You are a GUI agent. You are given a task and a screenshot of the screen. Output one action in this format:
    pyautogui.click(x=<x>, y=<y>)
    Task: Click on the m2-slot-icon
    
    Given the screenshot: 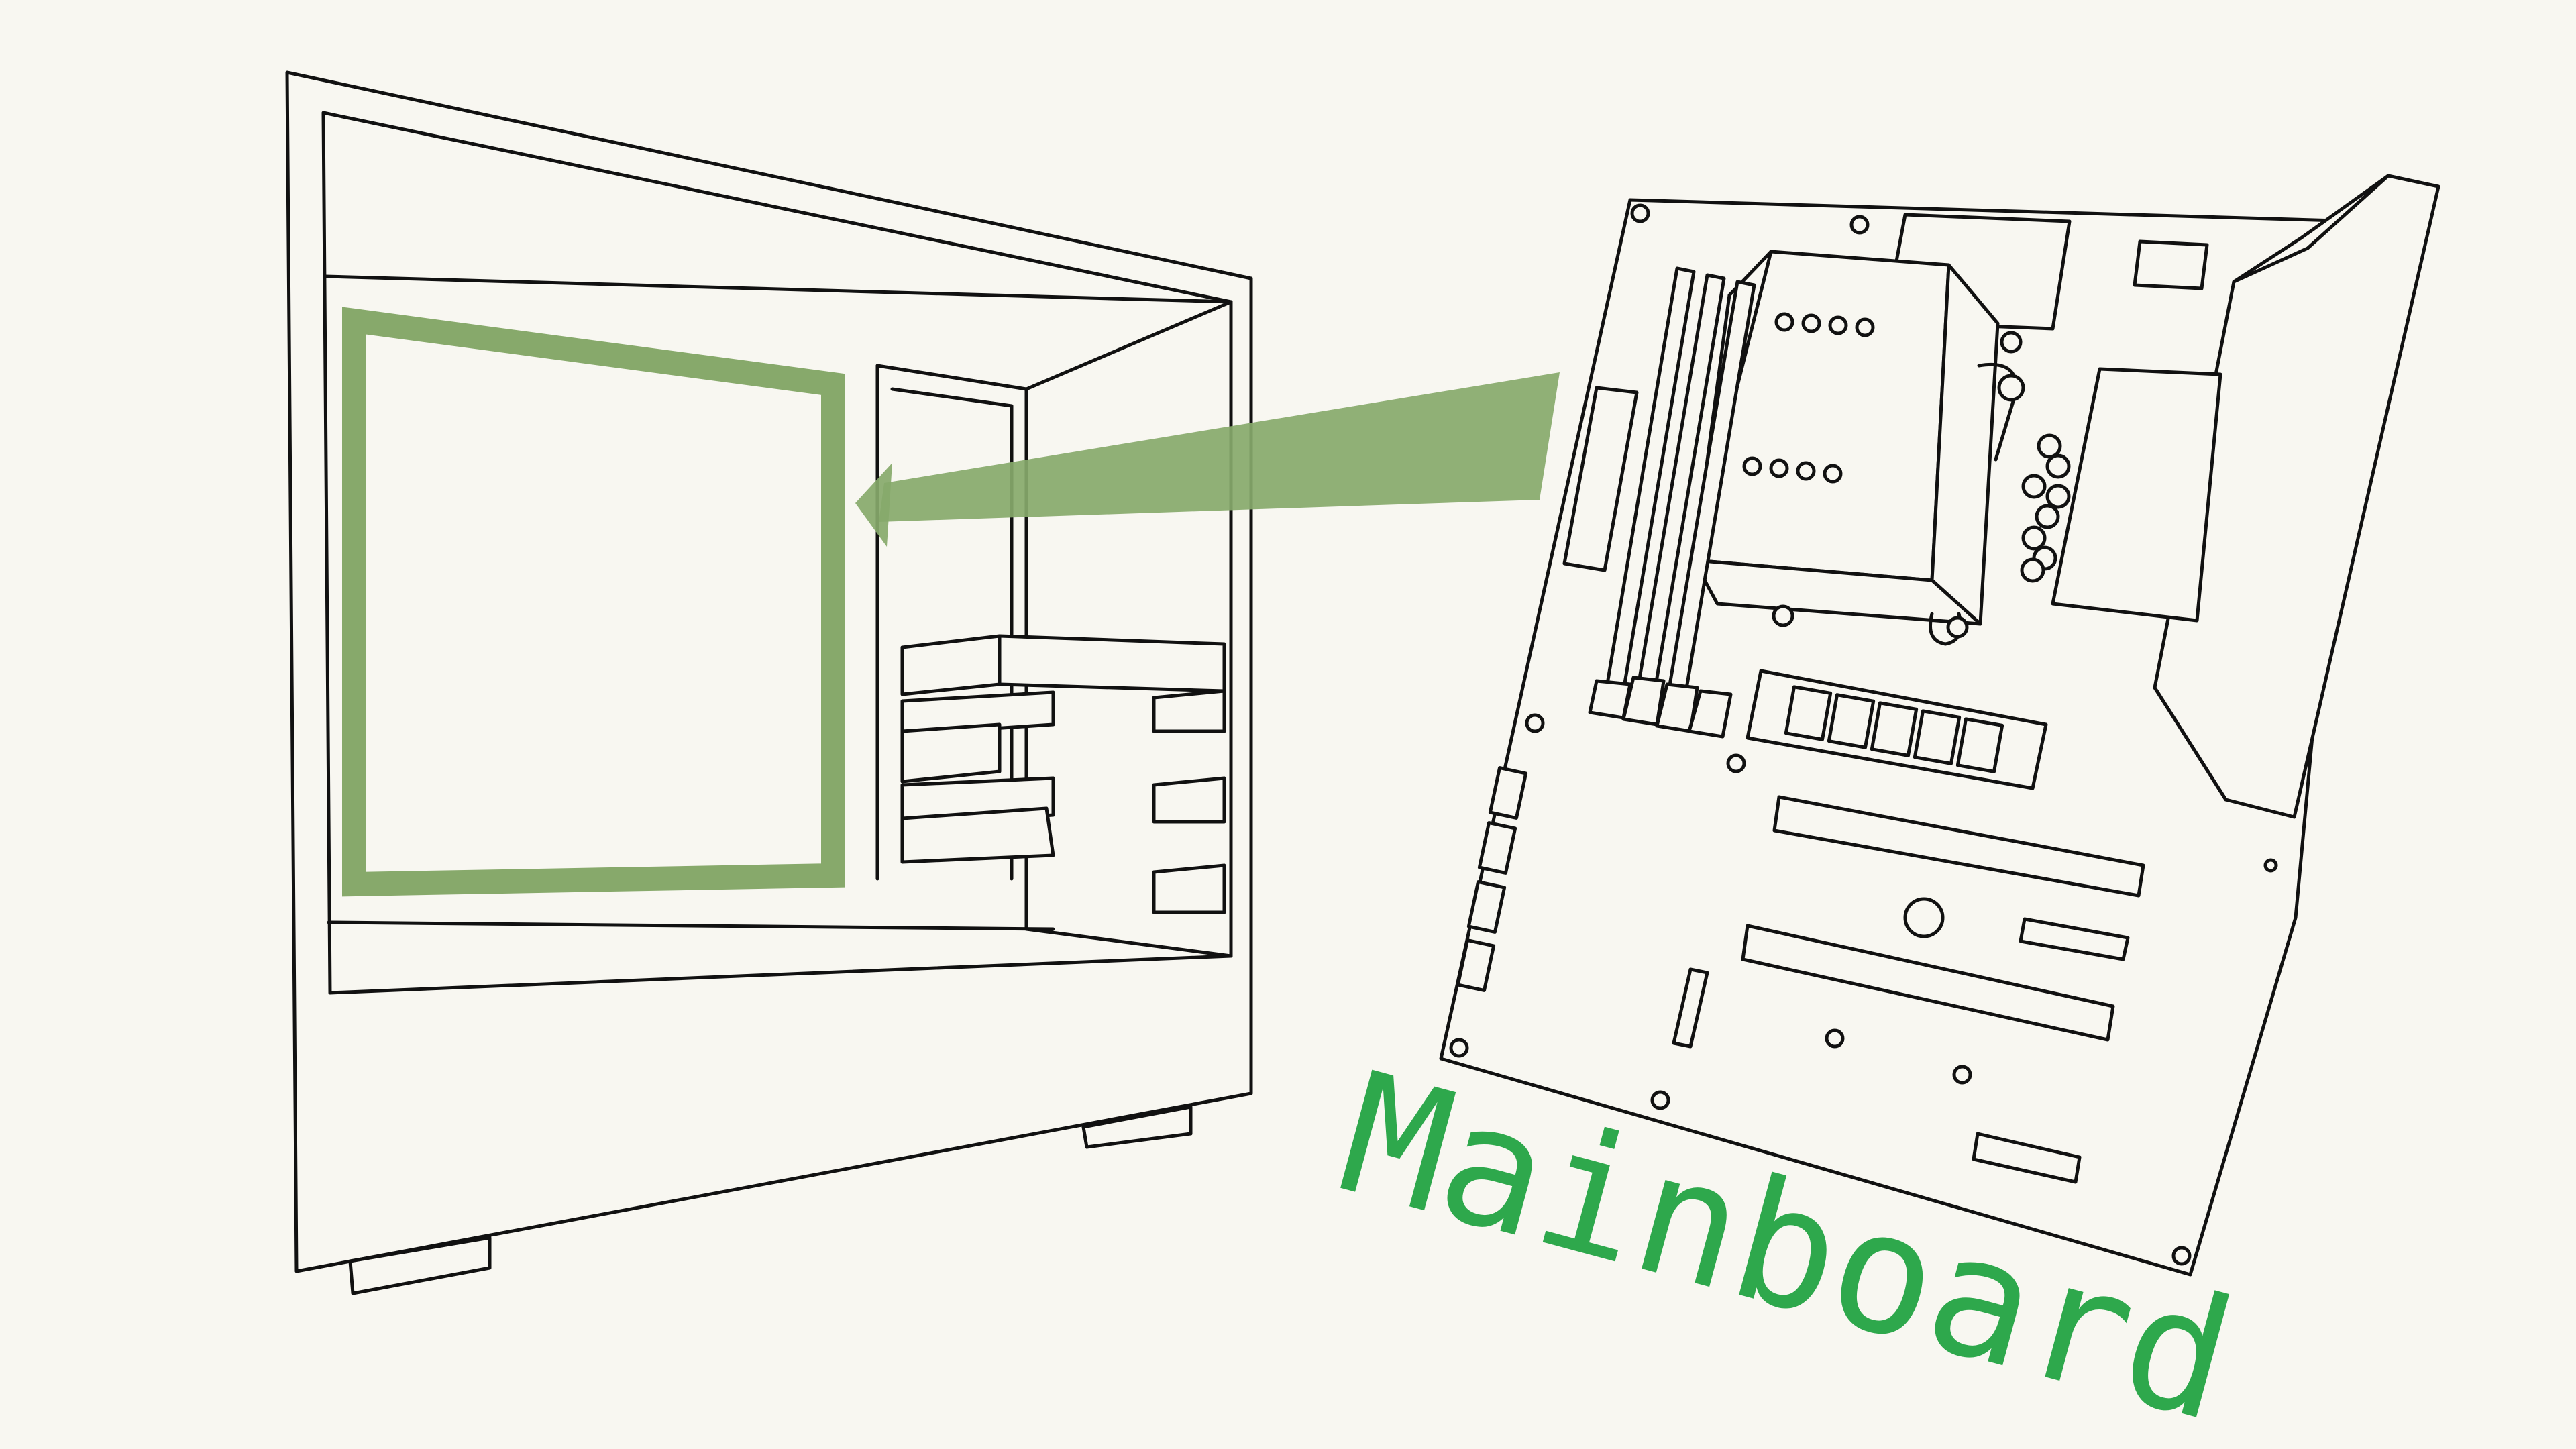 What is the action you would take?
    pyautogui.click(x=1897, y=729)
    